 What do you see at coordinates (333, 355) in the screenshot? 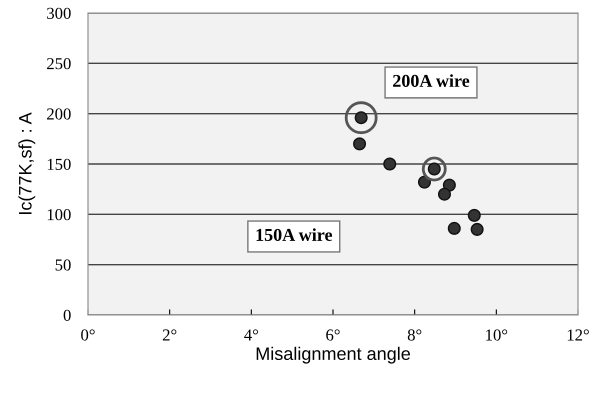
I see `x-axis-title: Misalignment angle` at bounding box center [333, 355].